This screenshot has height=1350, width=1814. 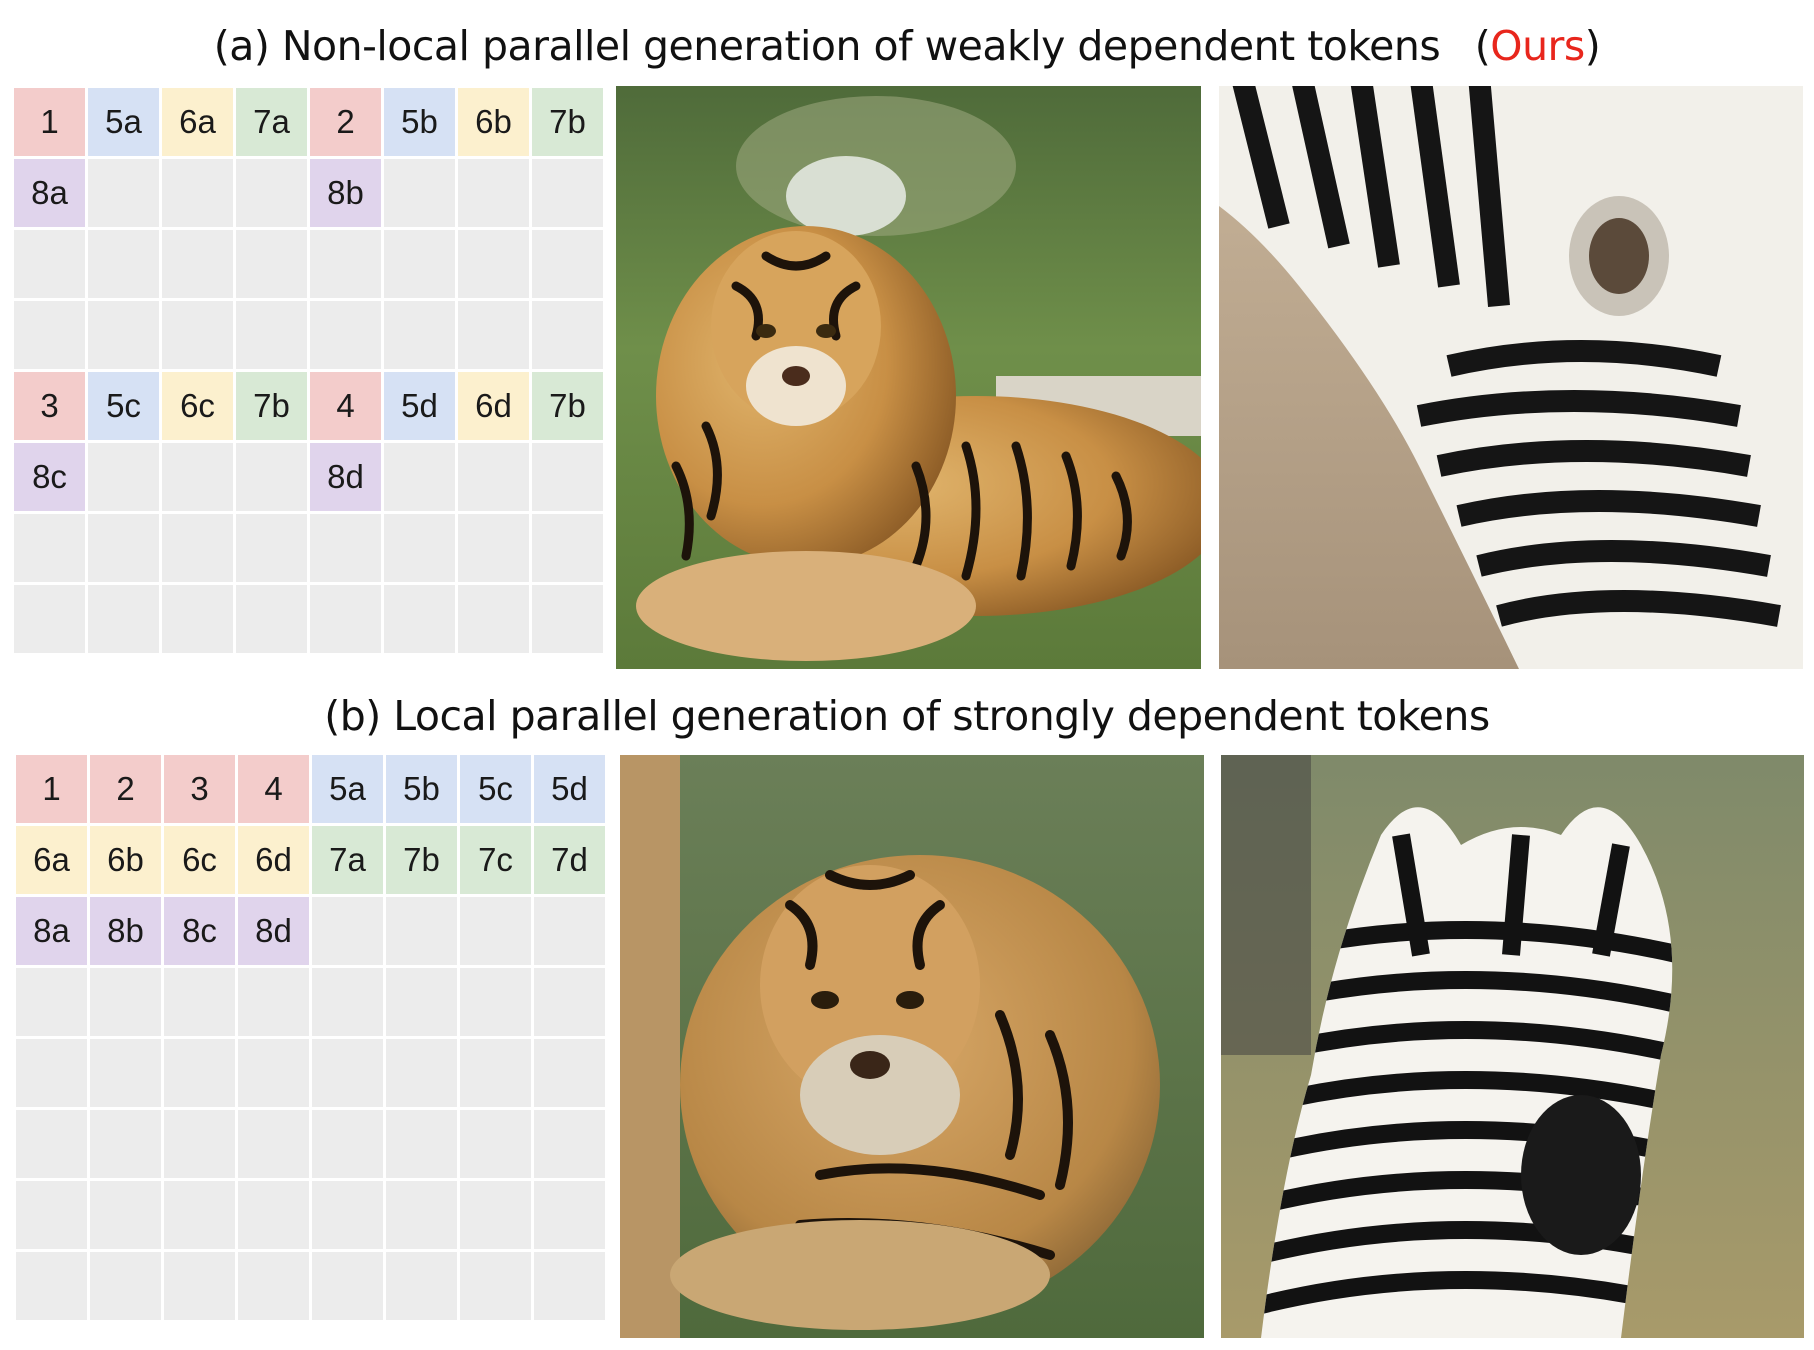 I want to click on tiger-image-a, so click(x=908, y=377).